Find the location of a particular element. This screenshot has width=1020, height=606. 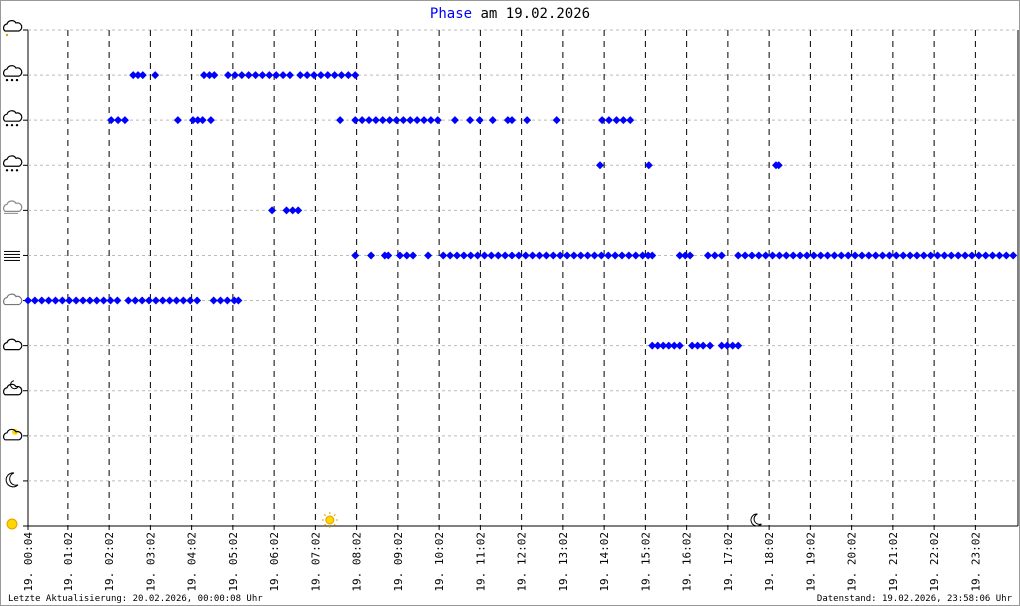

chart-title: Phase am 19.02.2026 is located at coordinates (510, 14).